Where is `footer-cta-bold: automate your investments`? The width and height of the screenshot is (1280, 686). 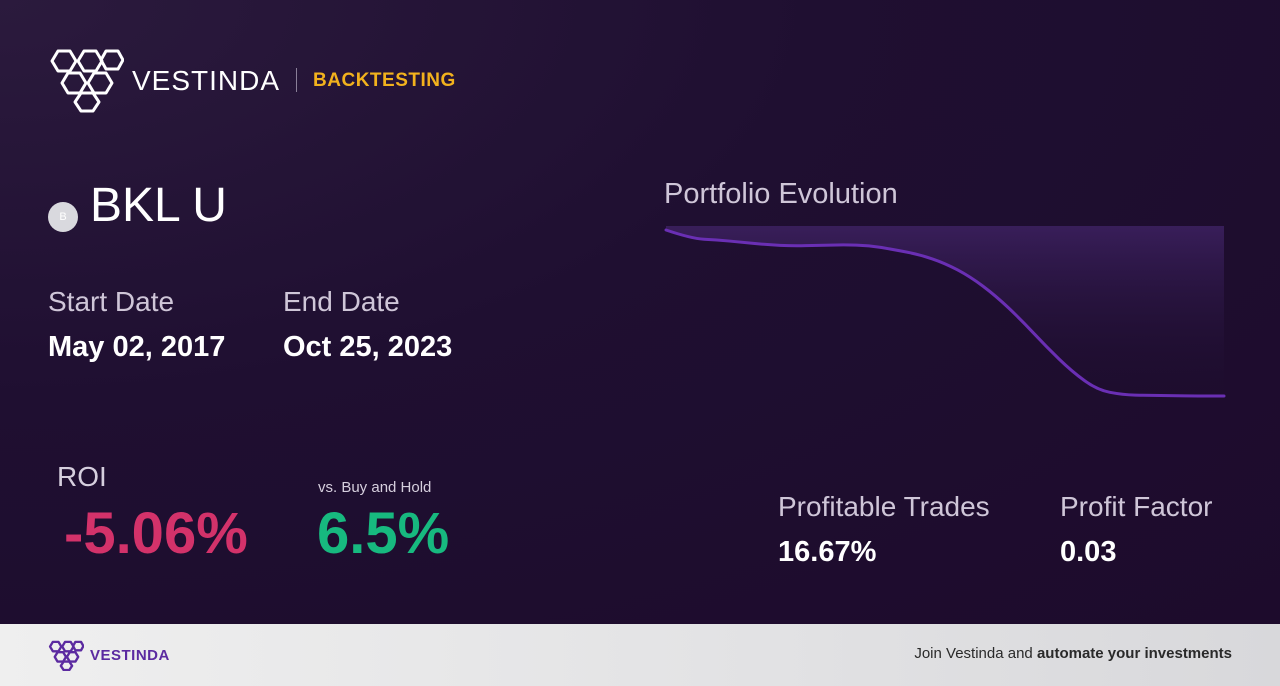
footer-cta-bold: automate your investments is located at coordinates (1134, 653).